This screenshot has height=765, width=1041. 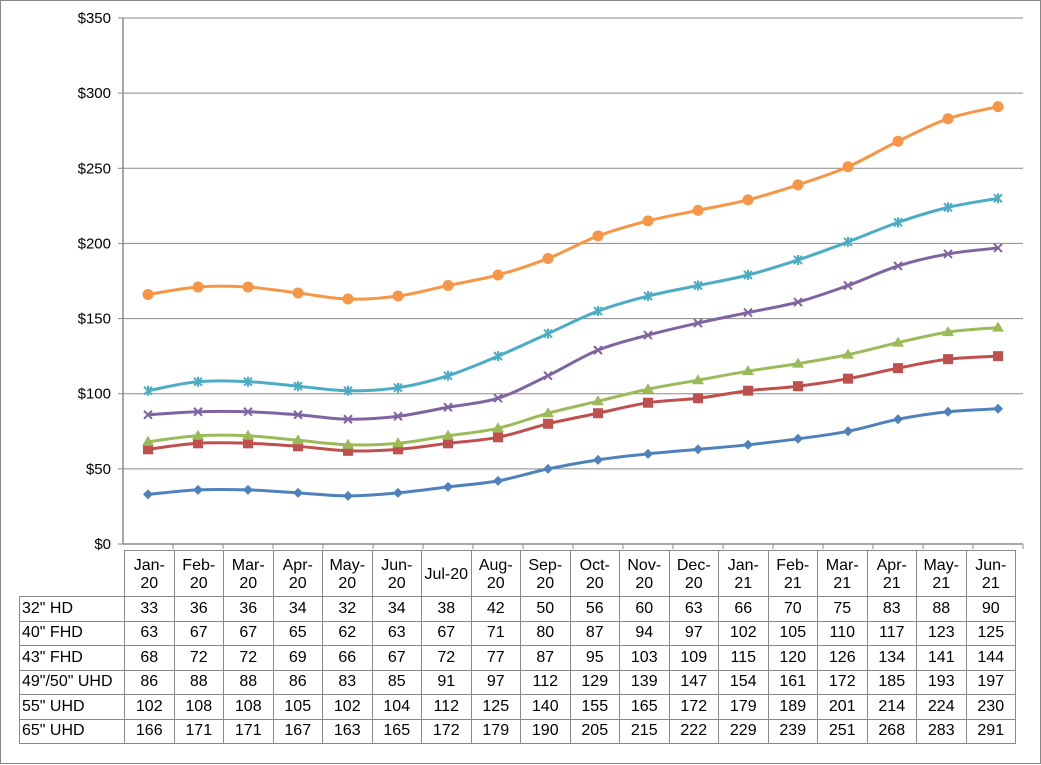 I want to click on table-cell: 167, so click(x=297, y=731).